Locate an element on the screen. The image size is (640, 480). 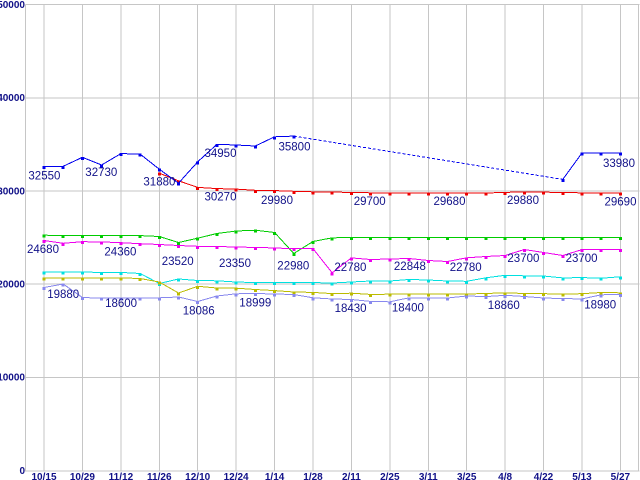
svg-text: 50000 is located at coordinates (12, 5).